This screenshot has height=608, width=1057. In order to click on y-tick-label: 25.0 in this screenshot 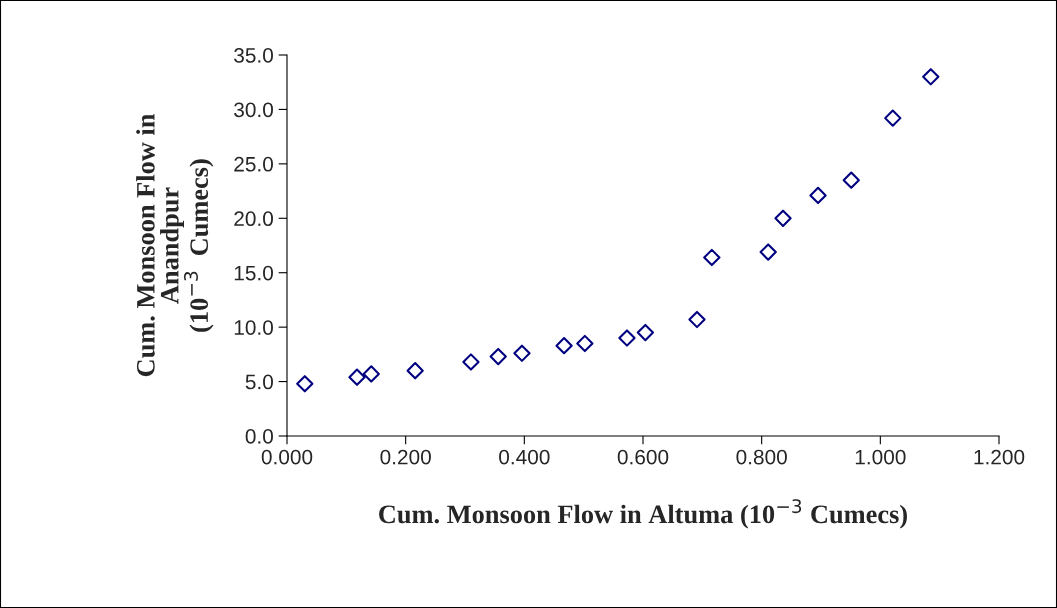, I will do `click(253, 164)`.